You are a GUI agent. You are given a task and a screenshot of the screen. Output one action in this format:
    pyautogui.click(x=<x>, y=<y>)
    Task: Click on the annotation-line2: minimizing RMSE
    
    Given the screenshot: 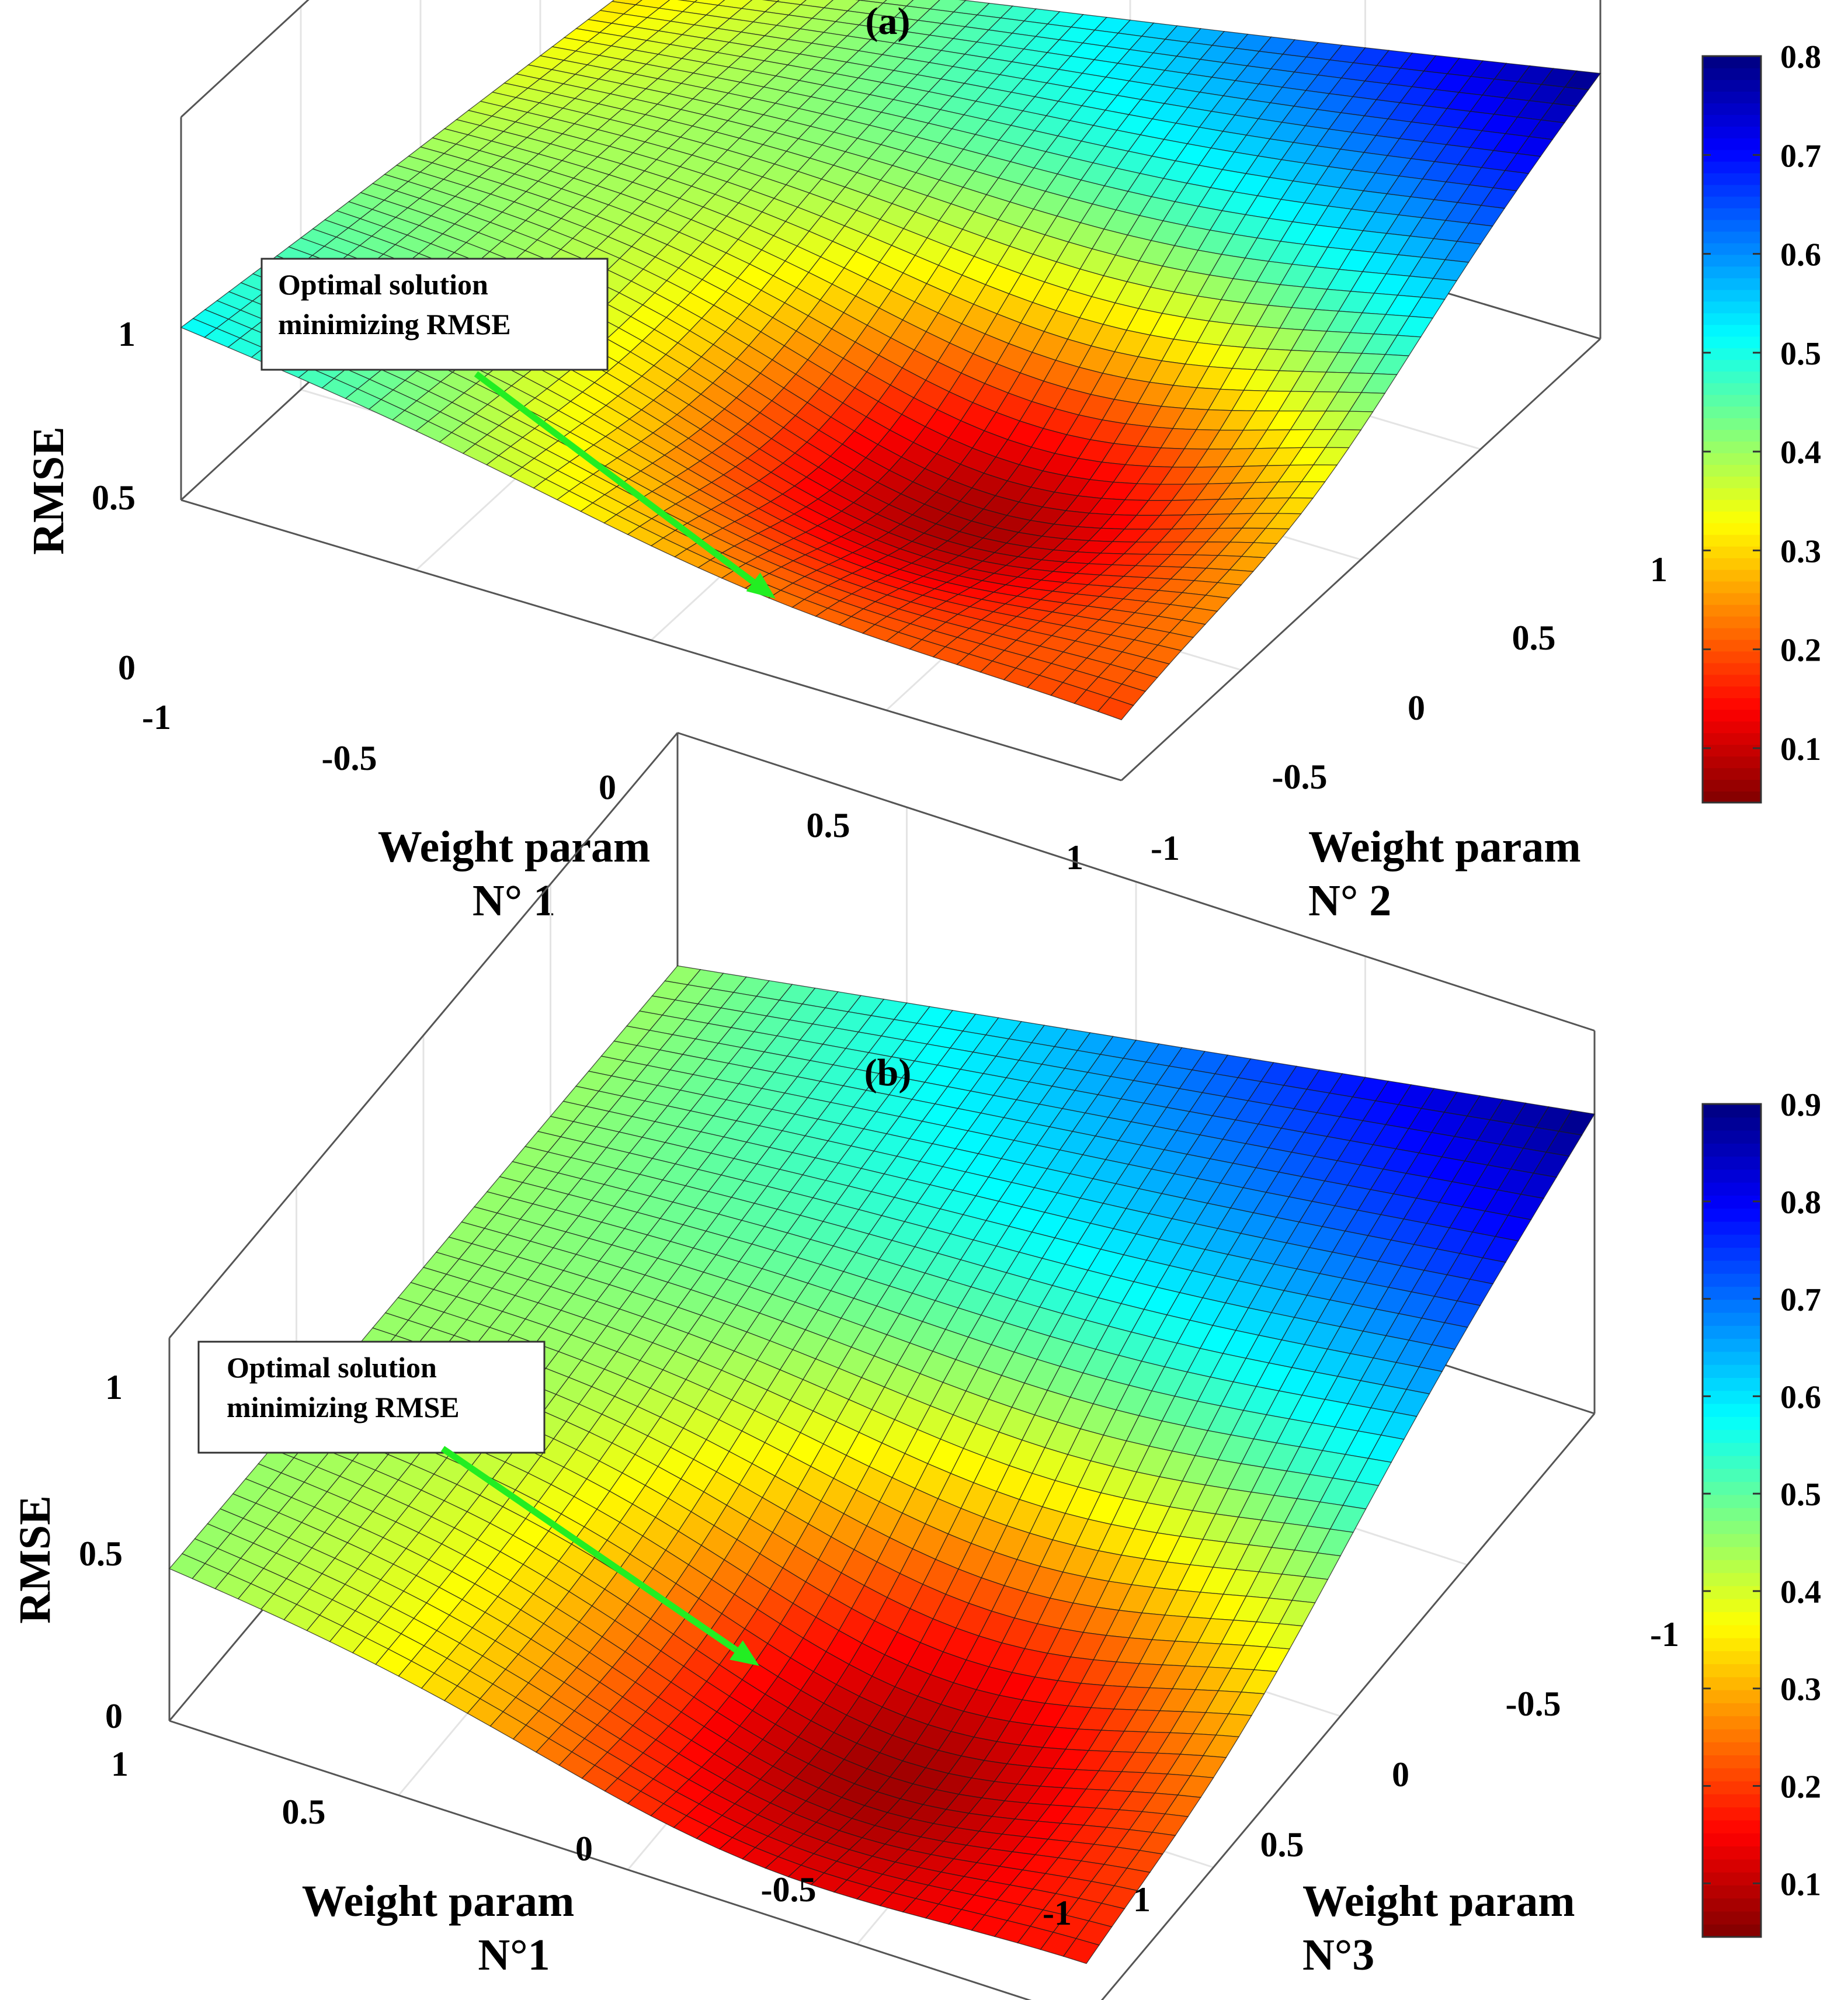 What is the action you would take?
    pyautogui.click(x=343, y=1407)
    